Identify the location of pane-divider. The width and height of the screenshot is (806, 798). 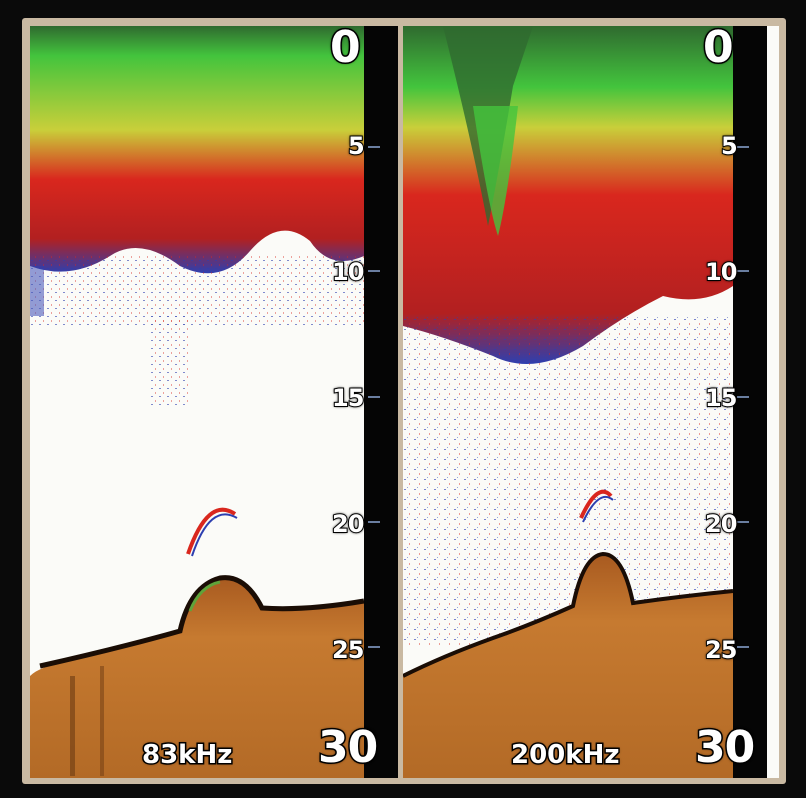
(400, 402).